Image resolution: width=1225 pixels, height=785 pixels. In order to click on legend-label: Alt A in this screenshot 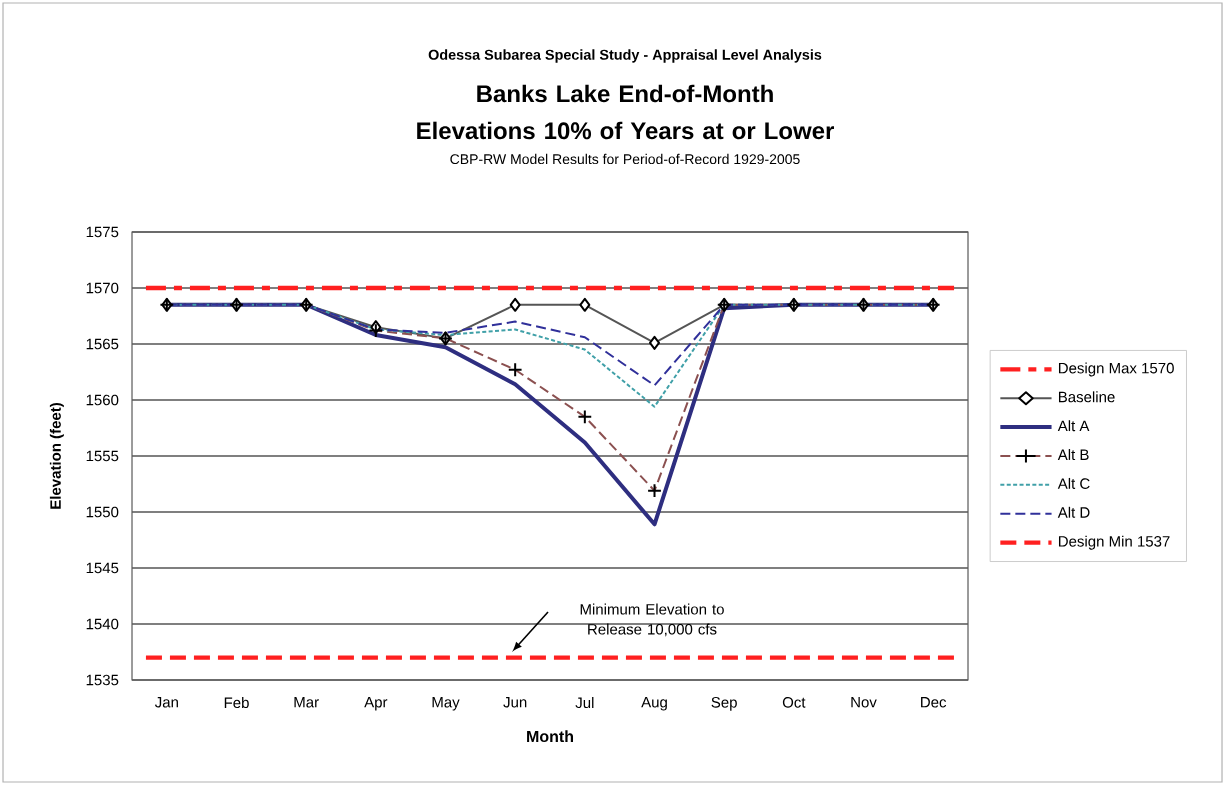, I will do `click(1073, 426)`.